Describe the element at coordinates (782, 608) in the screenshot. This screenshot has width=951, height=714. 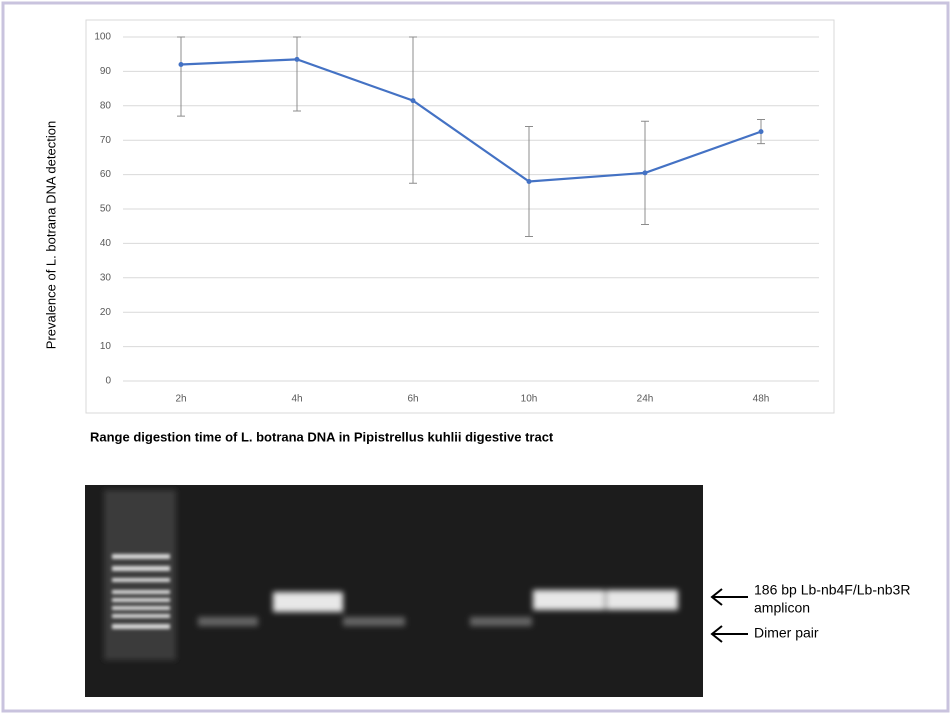
I see `gel-annotation: amplicon` at that location.